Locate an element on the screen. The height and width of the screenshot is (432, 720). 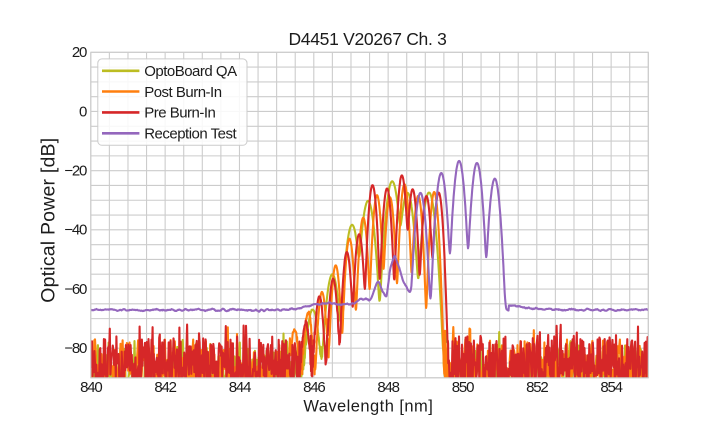
svg-text: Pre Burn-In is located at coordinates (179, 113).